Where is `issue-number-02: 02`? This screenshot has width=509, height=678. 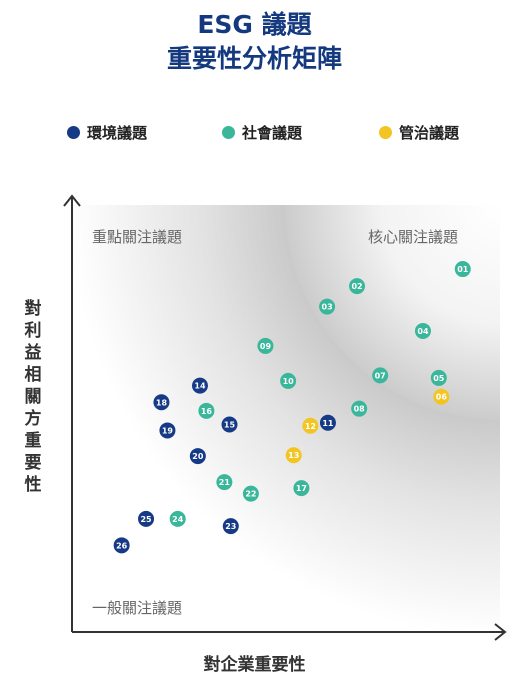 issue-number-02: 02 is located at coordinates (356, 286).